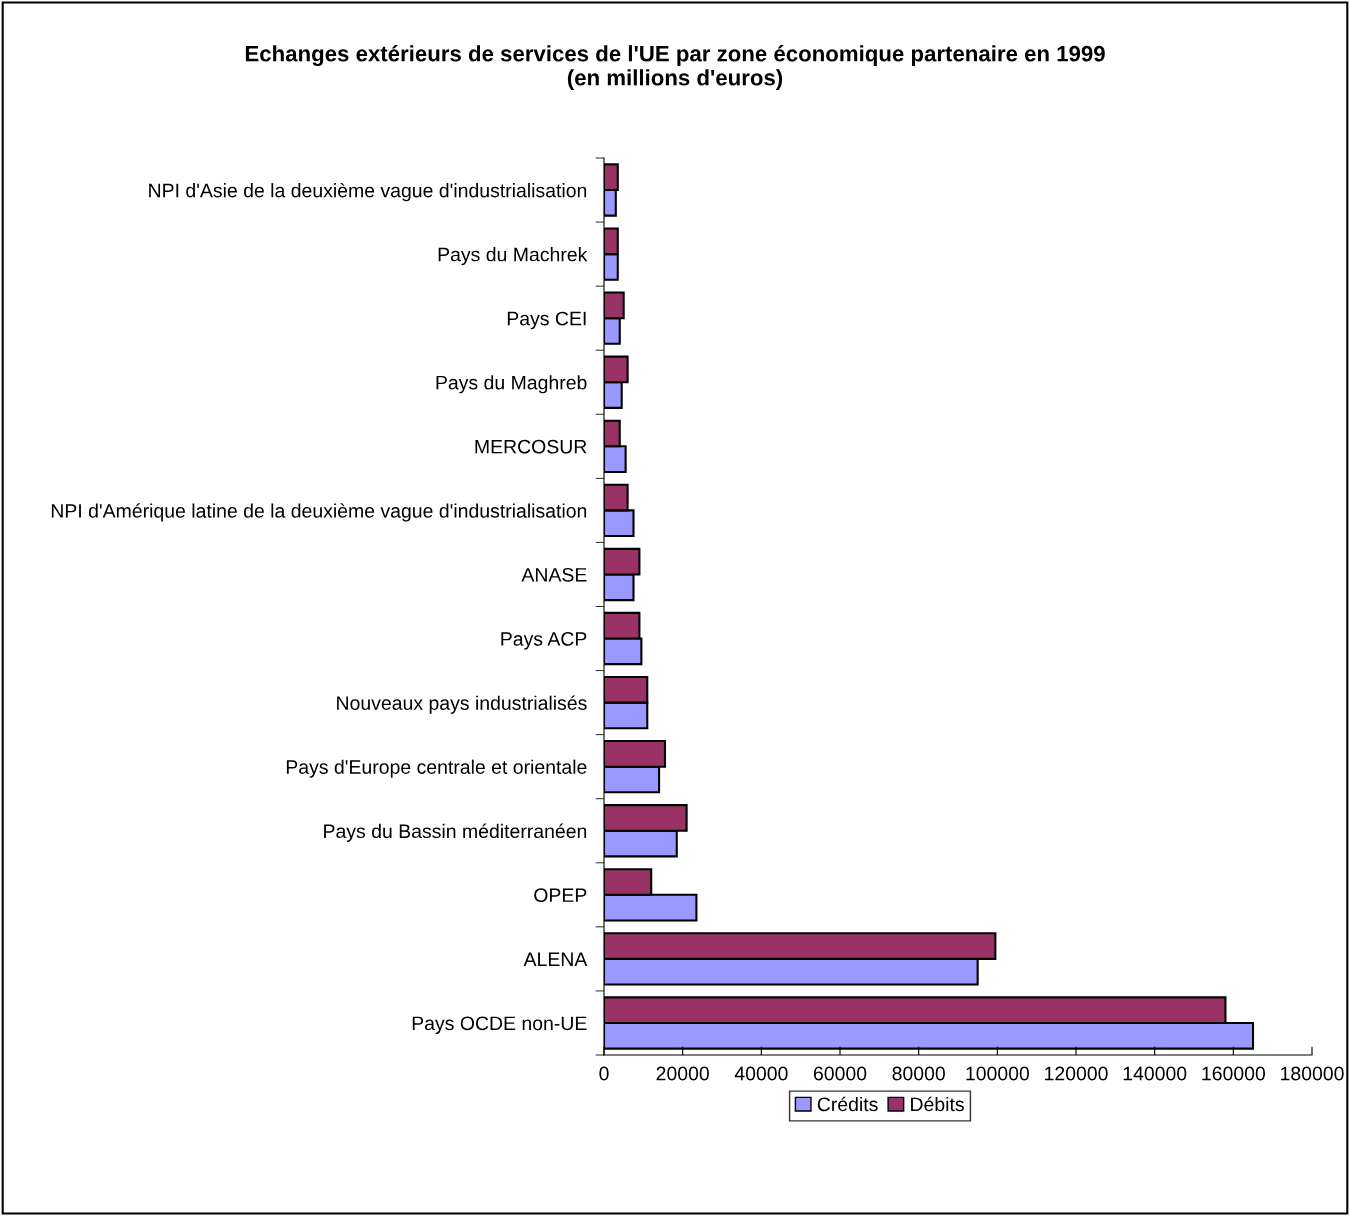 The height and width of the screenshot is (1216, 1350). What do you see at coordinates (499, 1025) in the screenshot?
I see `y-tick-label: Pays OCDE non-UE` at bounding box center [499, 1025].